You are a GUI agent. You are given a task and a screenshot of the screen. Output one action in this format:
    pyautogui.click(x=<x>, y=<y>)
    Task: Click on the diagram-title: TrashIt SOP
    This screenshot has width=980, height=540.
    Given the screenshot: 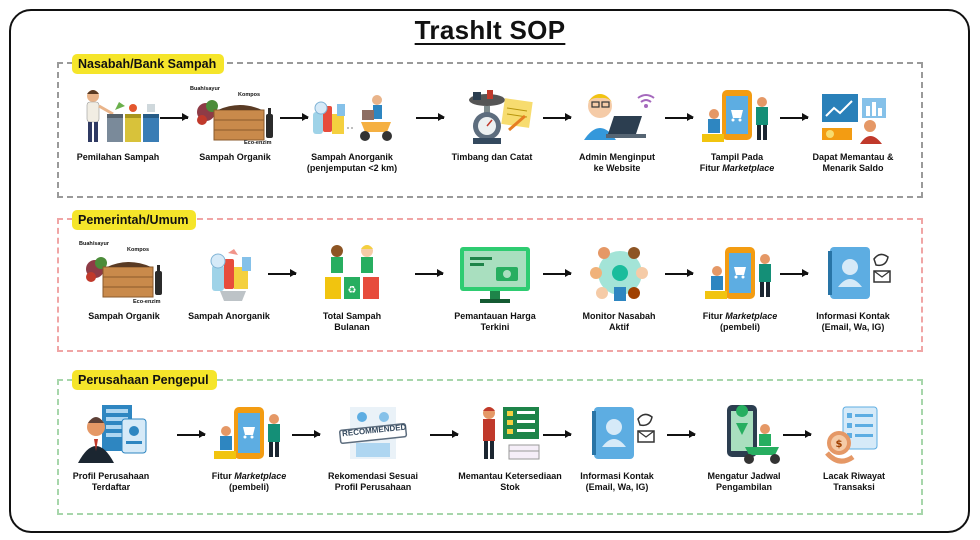 What is the action you would take?
    pyautogui.click(x=490, y=30)
    